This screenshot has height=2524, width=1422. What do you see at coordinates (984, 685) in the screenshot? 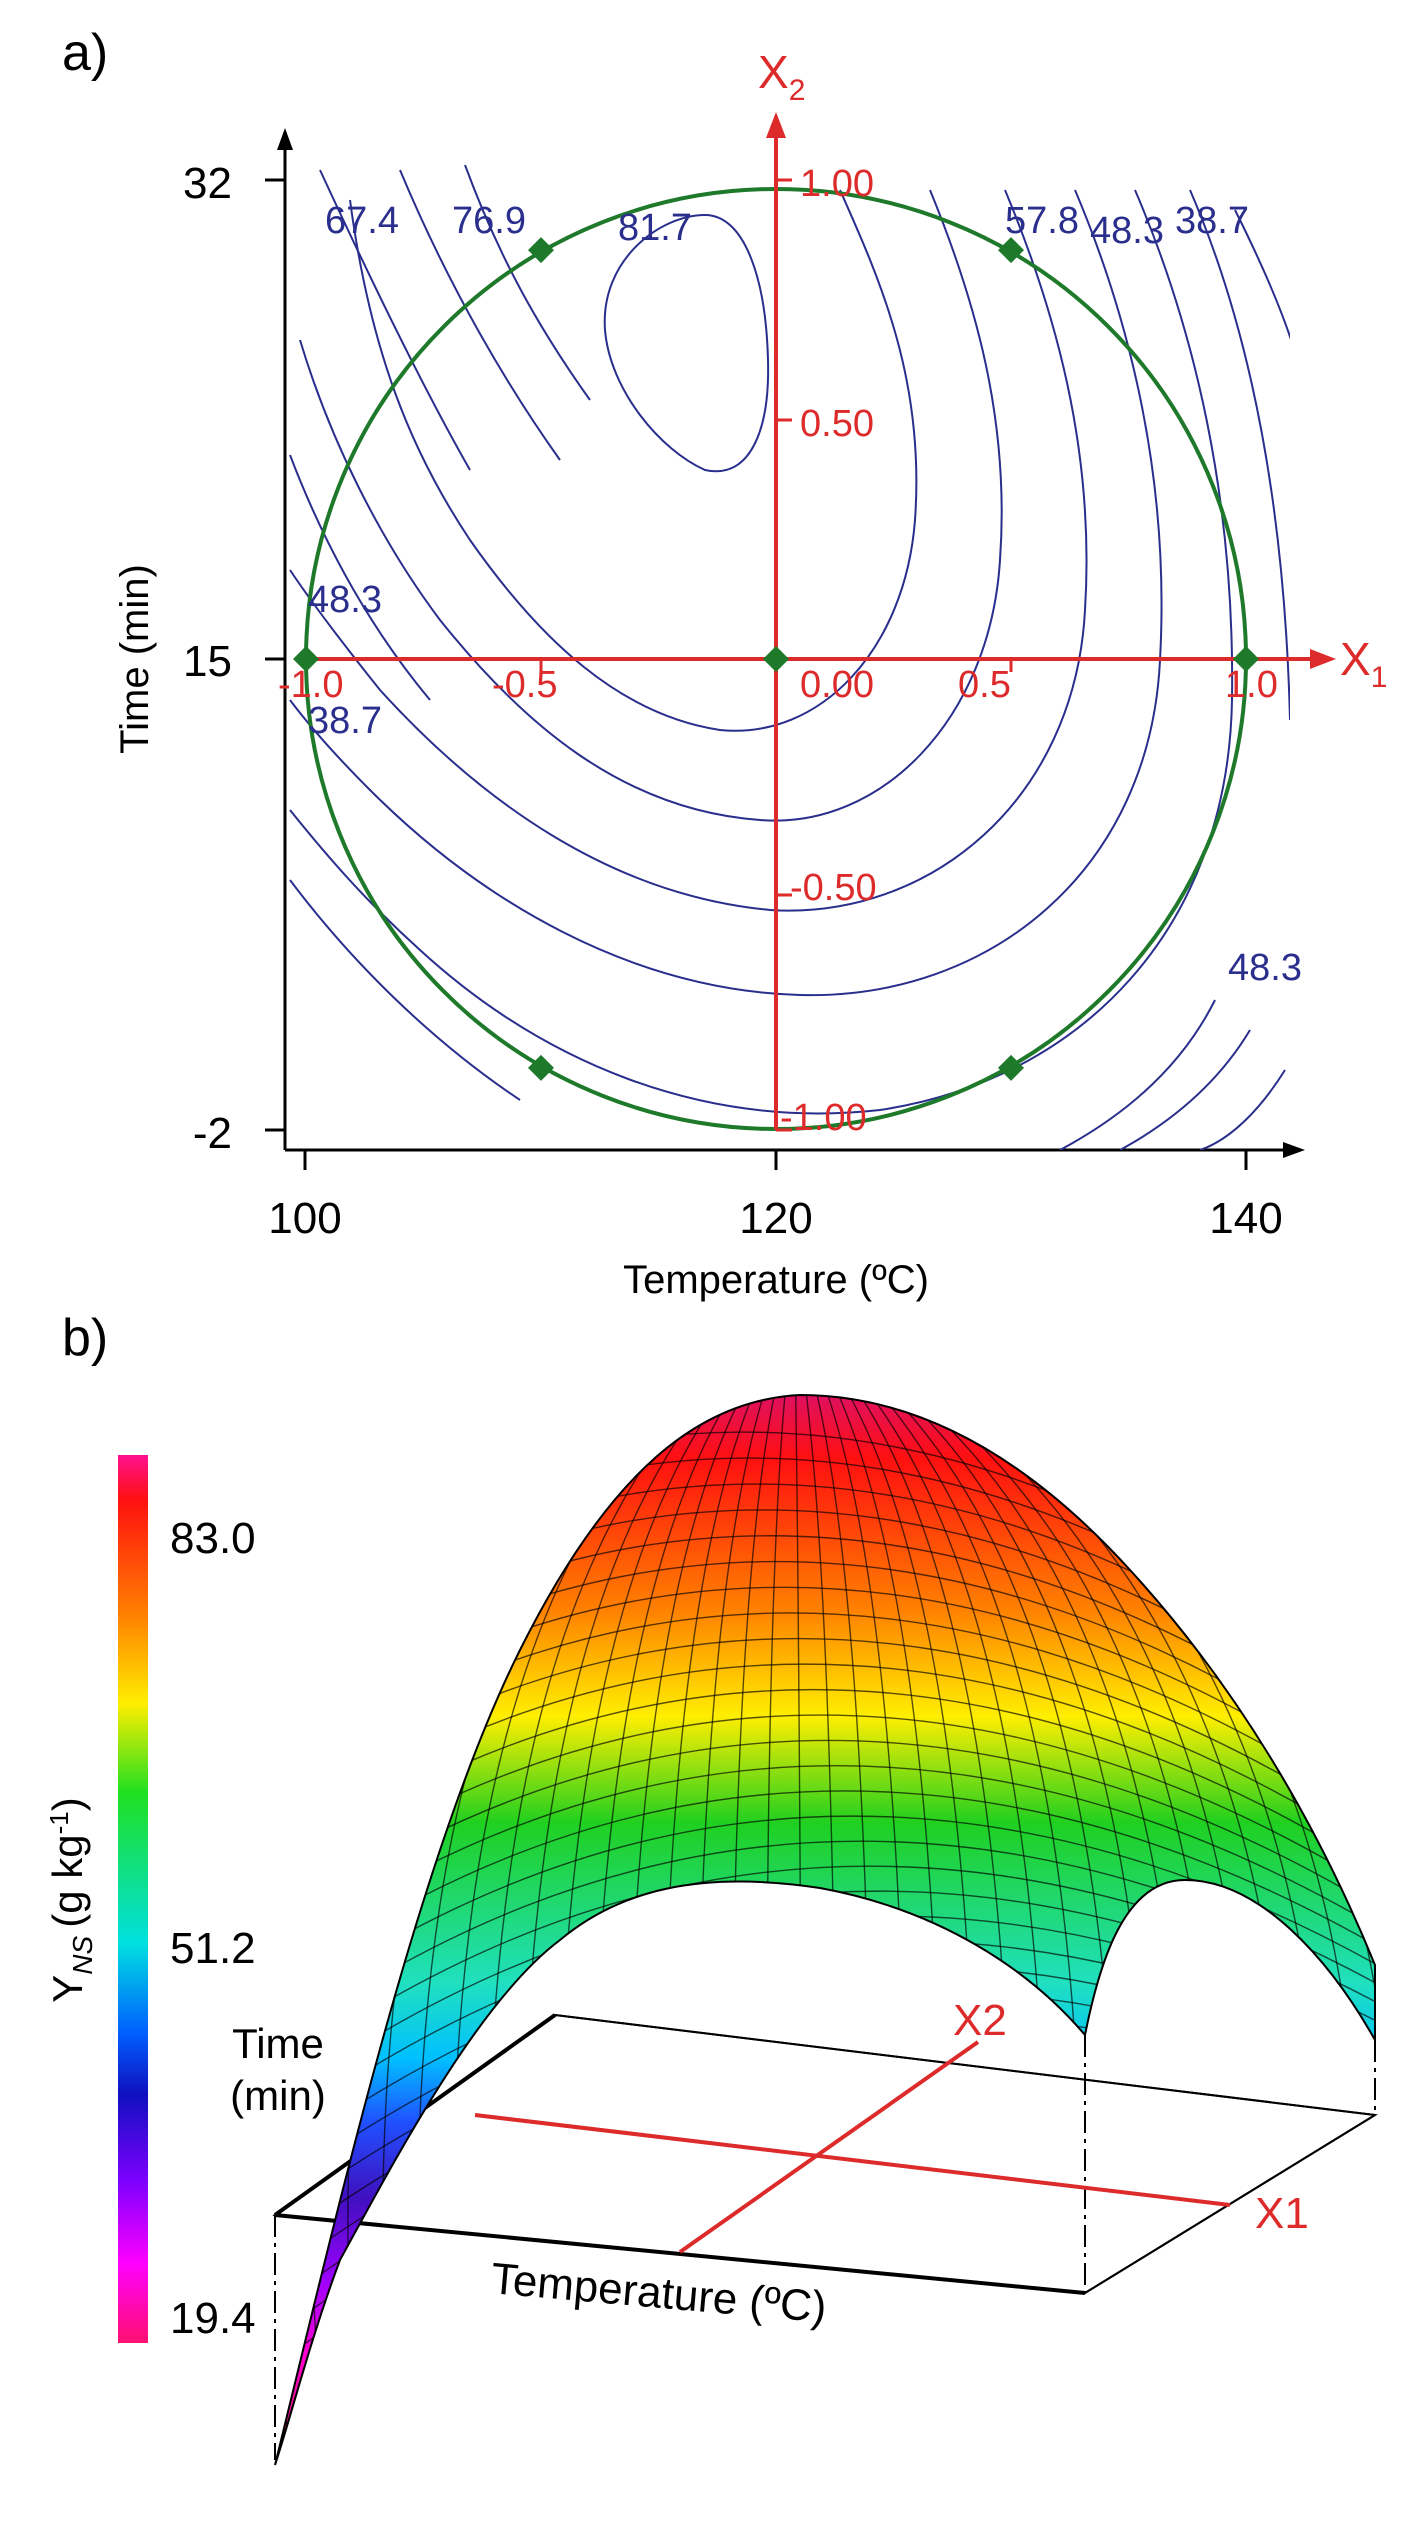
I see `coded-x-tick: 0.5` at bounding box center [984, 685].